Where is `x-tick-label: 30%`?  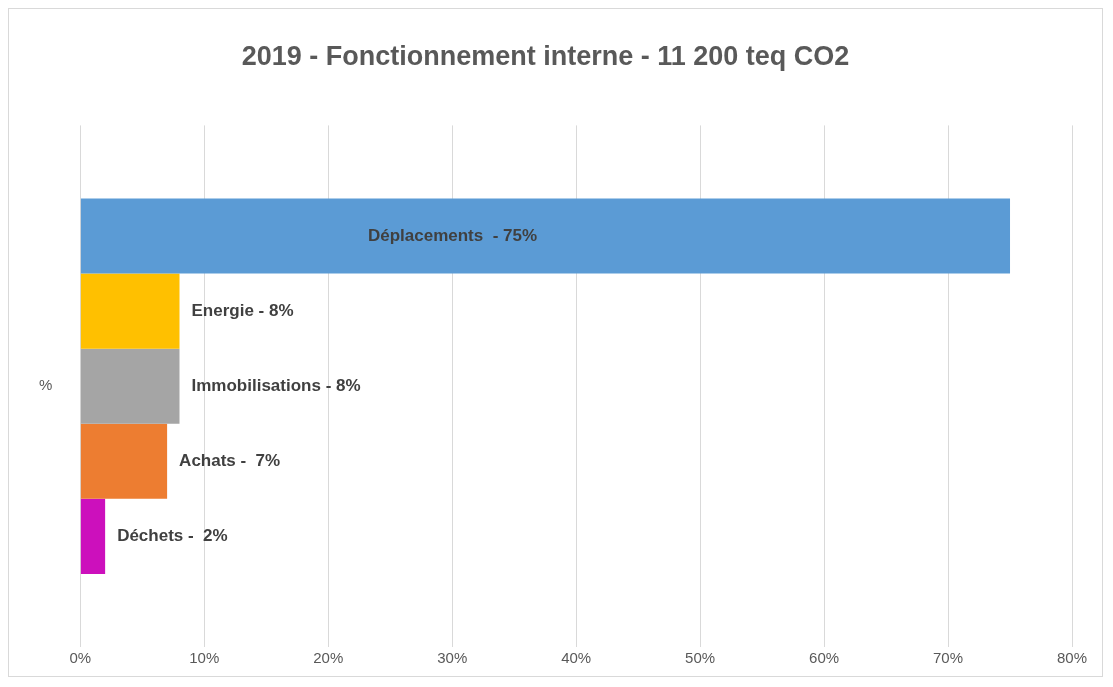 x-tick-label: 30% is located at coordinates (452, 658).